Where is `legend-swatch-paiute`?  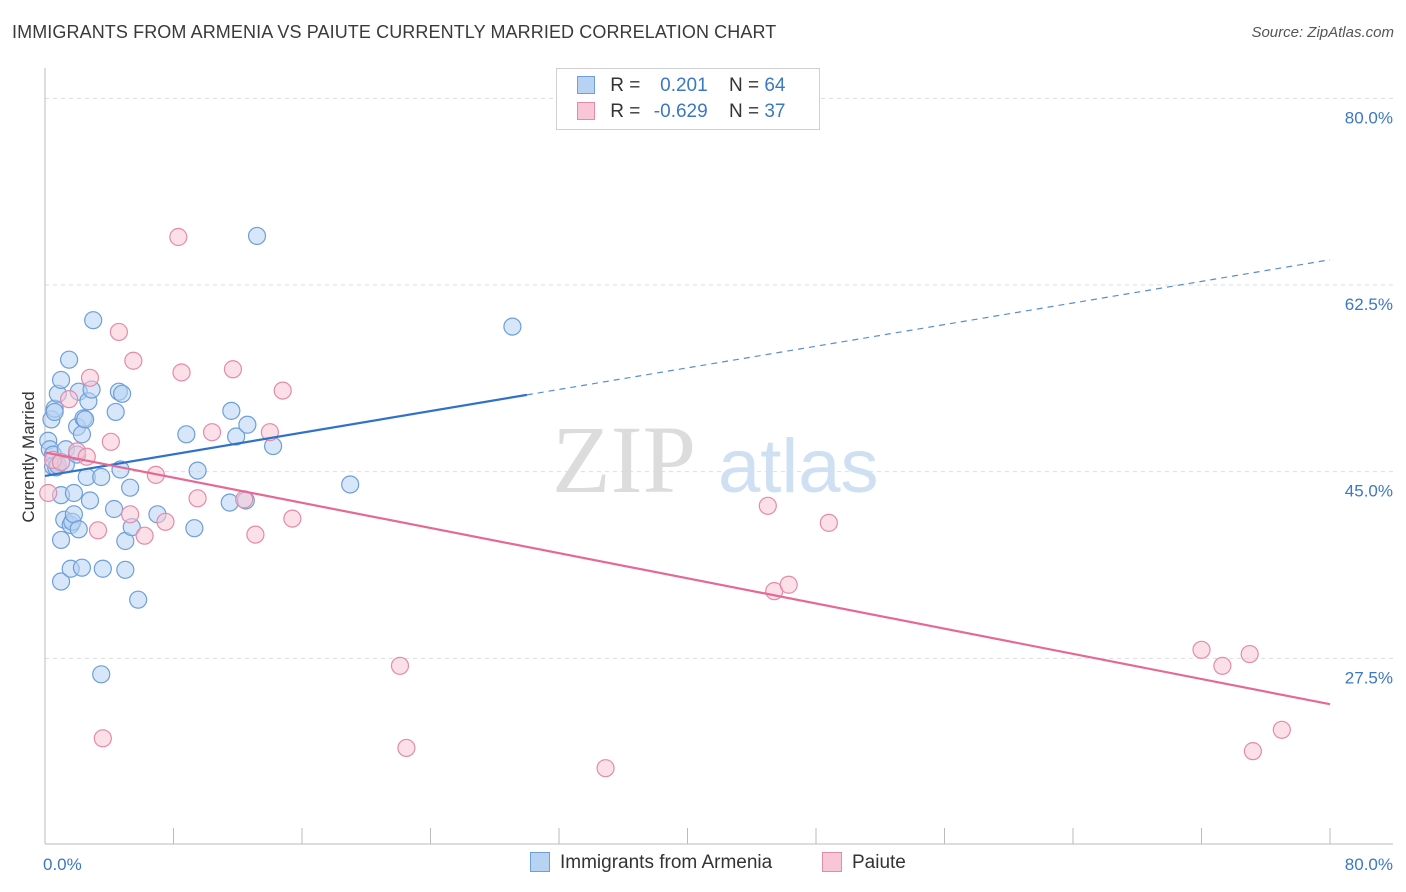 legend-swatch-paiute is located at coordinates (586, 111).